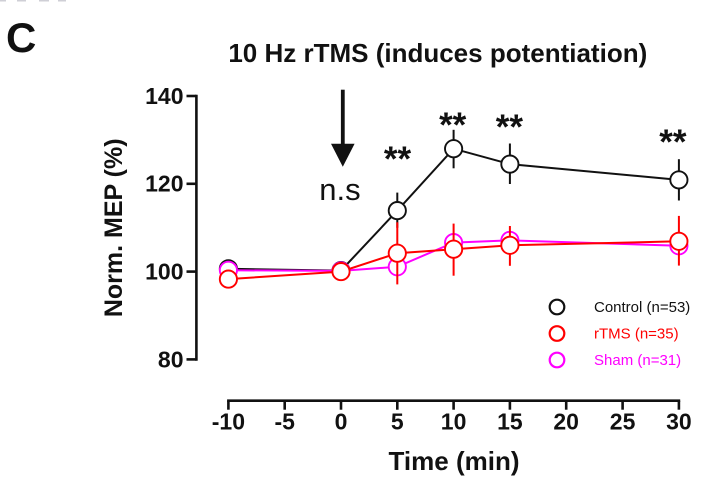  Describe the element at coordinates (397, 422) in the screenshot. I see `svg-text: 5` at that location.